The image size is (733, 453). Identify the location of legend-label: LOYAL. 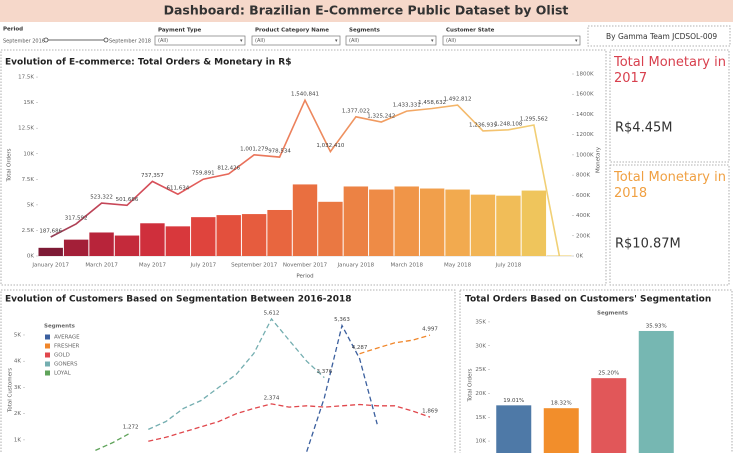
(63, 374).